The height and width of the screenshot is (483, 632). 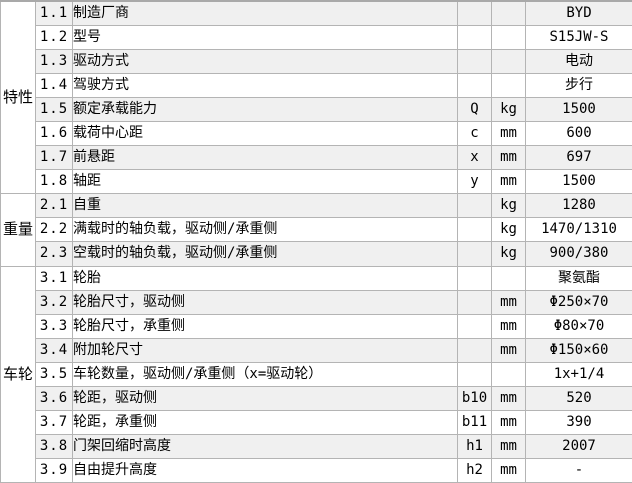 What do you see at coordinates (578, 278) in the screenshot?
I see `value-cell: 聚氨酯` at bounding box center [578, 278].